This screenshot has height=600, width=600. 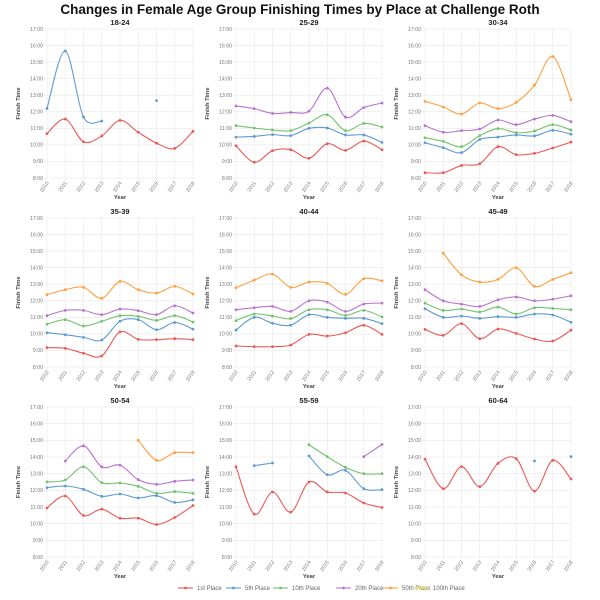 I want to click on y-tick-label: 16:00, so click(x=225, y=235).